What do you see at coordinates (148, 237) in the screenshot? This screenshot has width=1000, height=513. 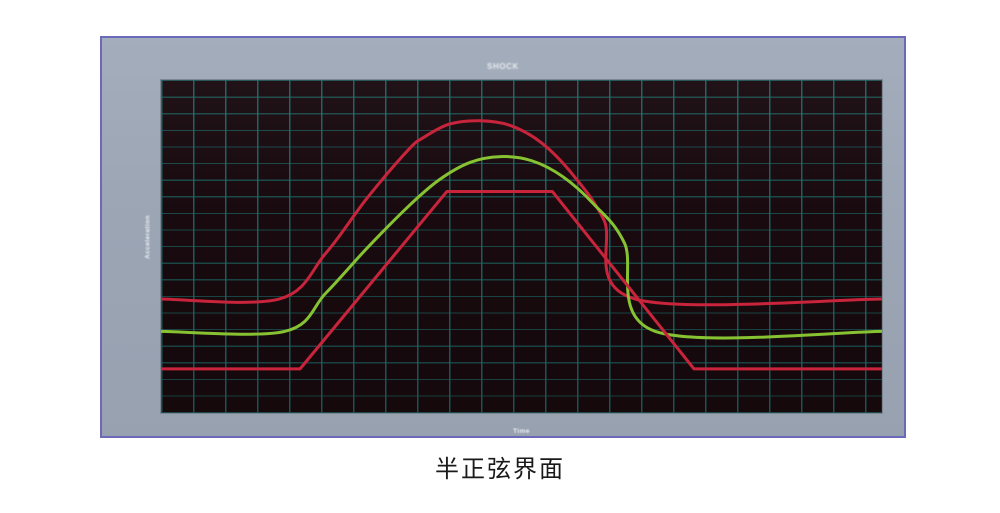 I see `y-axis-label: Acceleration` at bounding box center [148, 237].